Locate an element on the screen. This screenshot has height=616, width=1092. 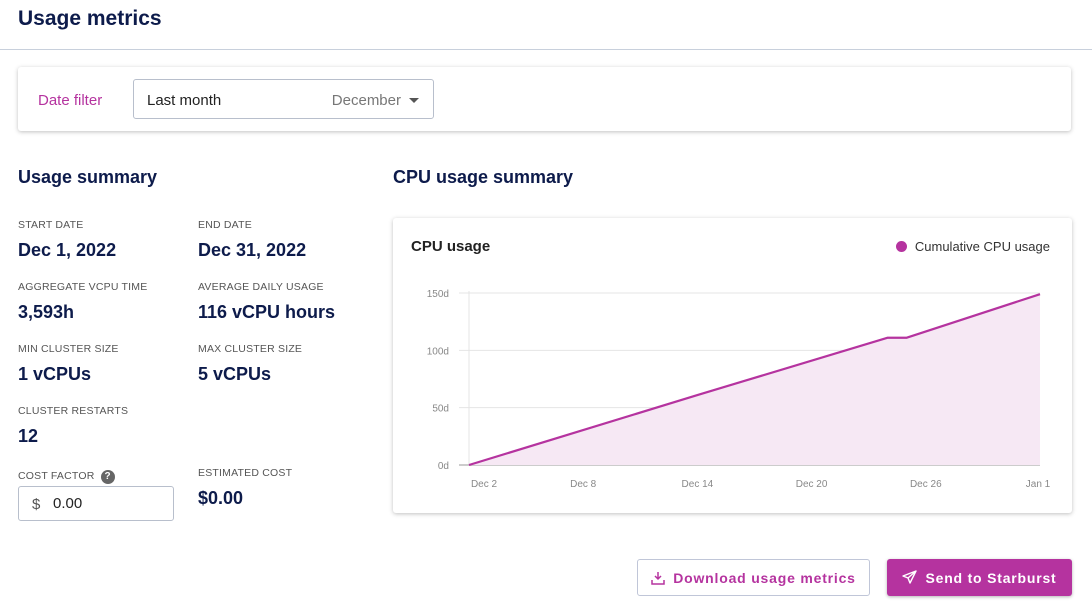
send-label: Send to Starburst is located at coordinates (991, 577).